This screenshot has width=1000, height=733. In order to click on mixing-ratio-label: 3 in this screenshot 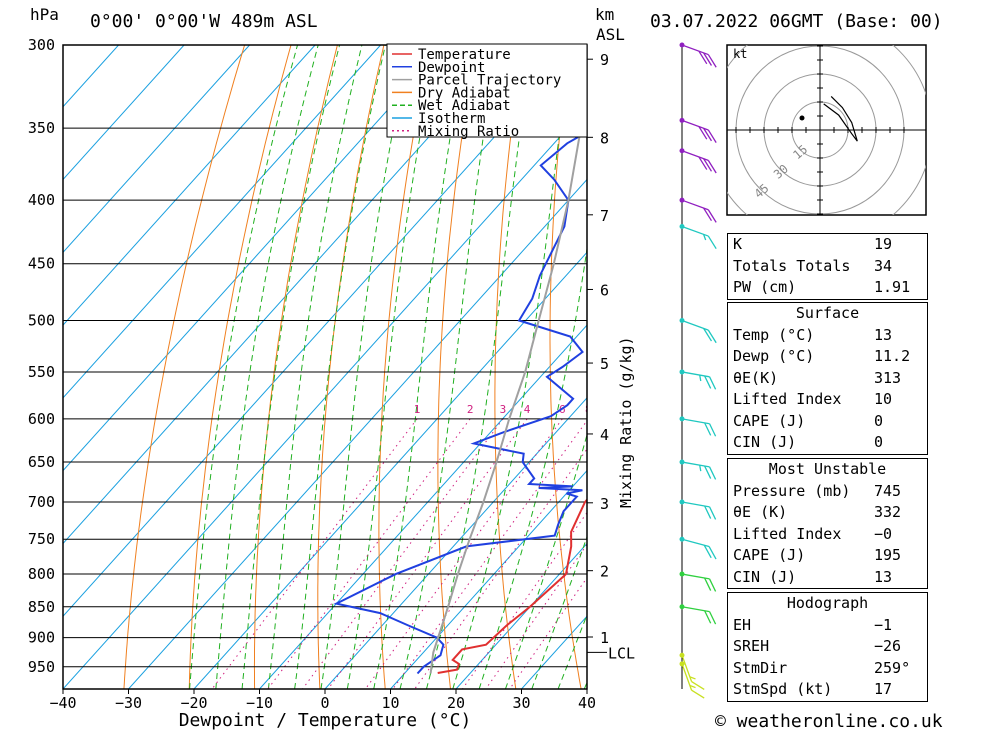, I will do `click(503, 409)`.